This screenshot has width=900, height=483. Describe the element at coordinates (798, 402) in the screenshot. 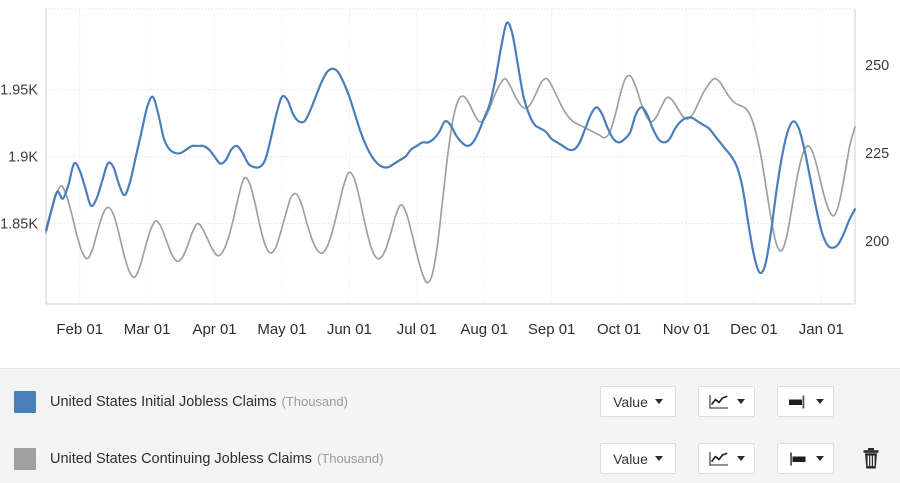

I see `right-axis-icon` at that location.